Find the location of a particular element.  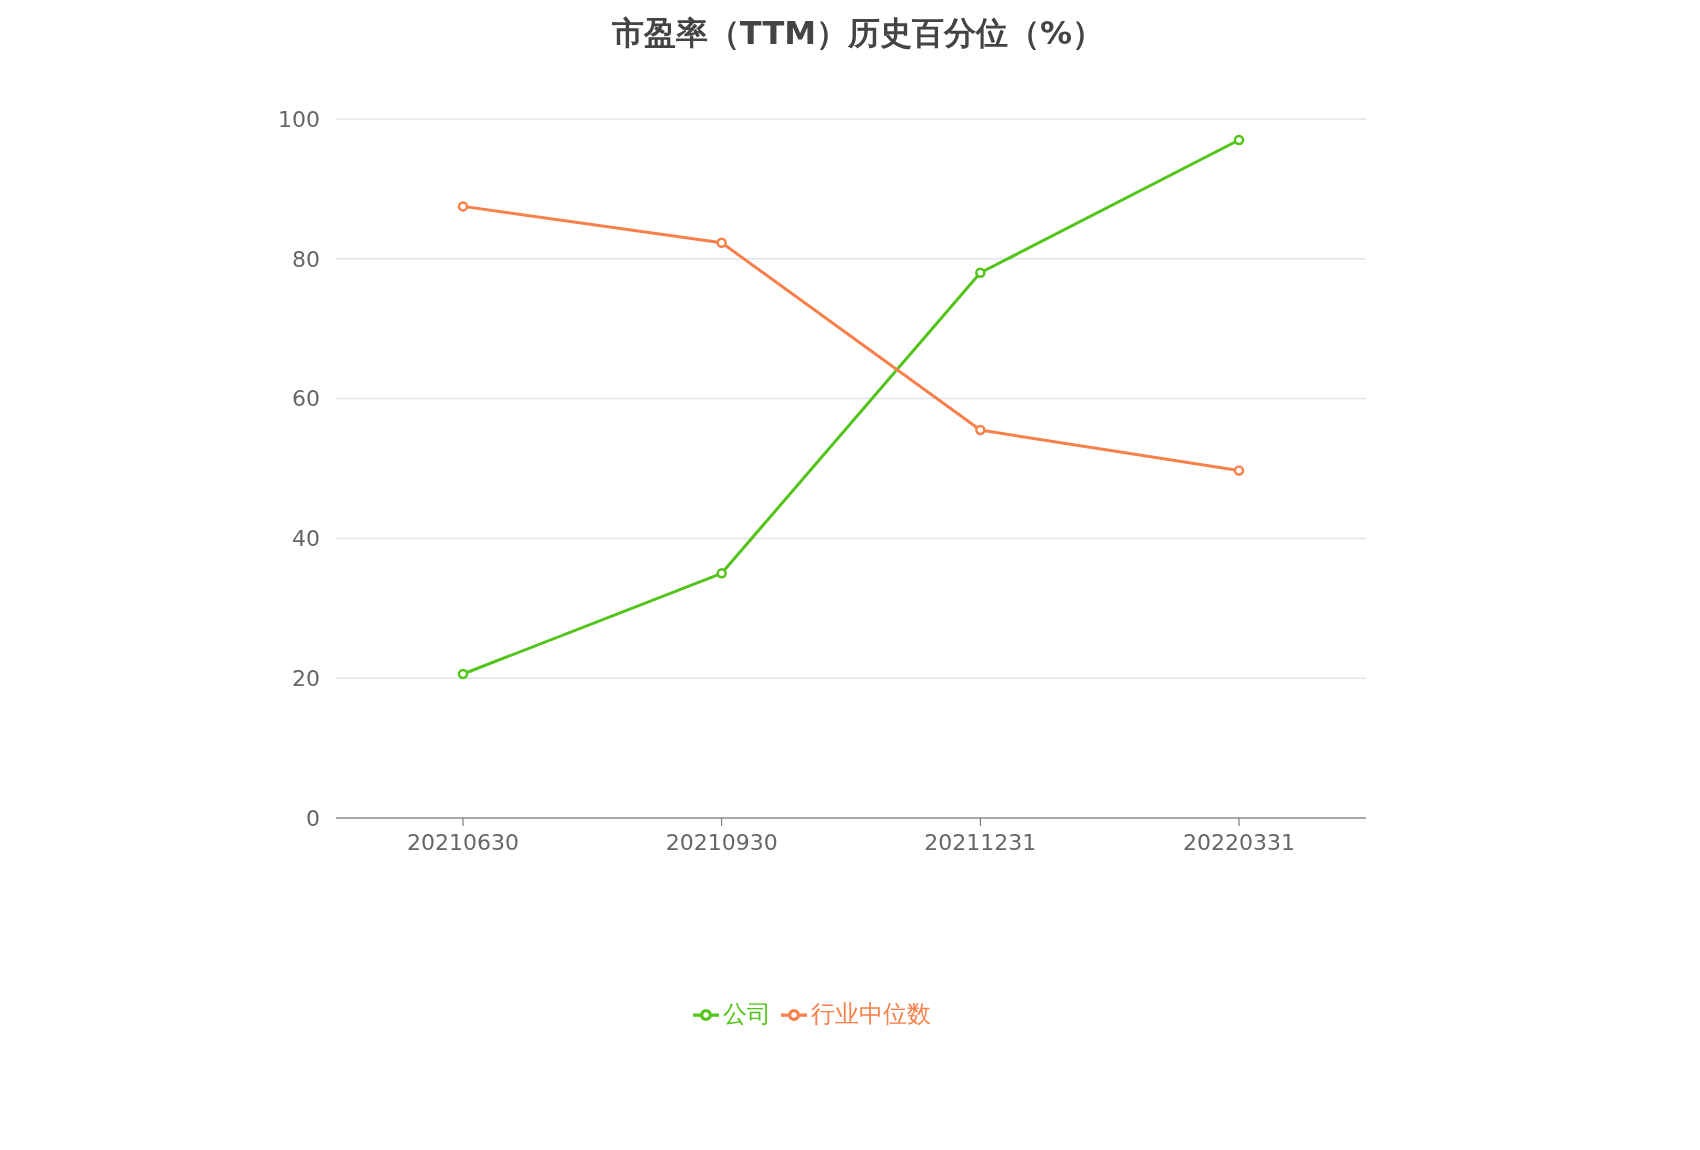

y-tick-label: 100 is located at coordinates (299, 119).